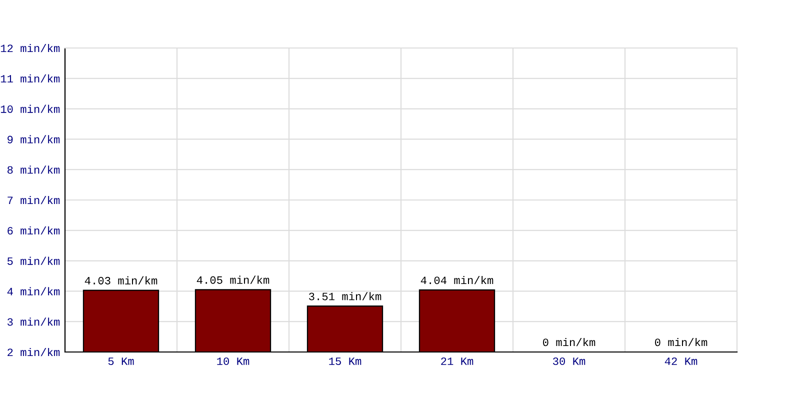 The width and height of the screenshot is (800, 400). I want to click on x-tick-label: 5 Km, so click(121, 362).